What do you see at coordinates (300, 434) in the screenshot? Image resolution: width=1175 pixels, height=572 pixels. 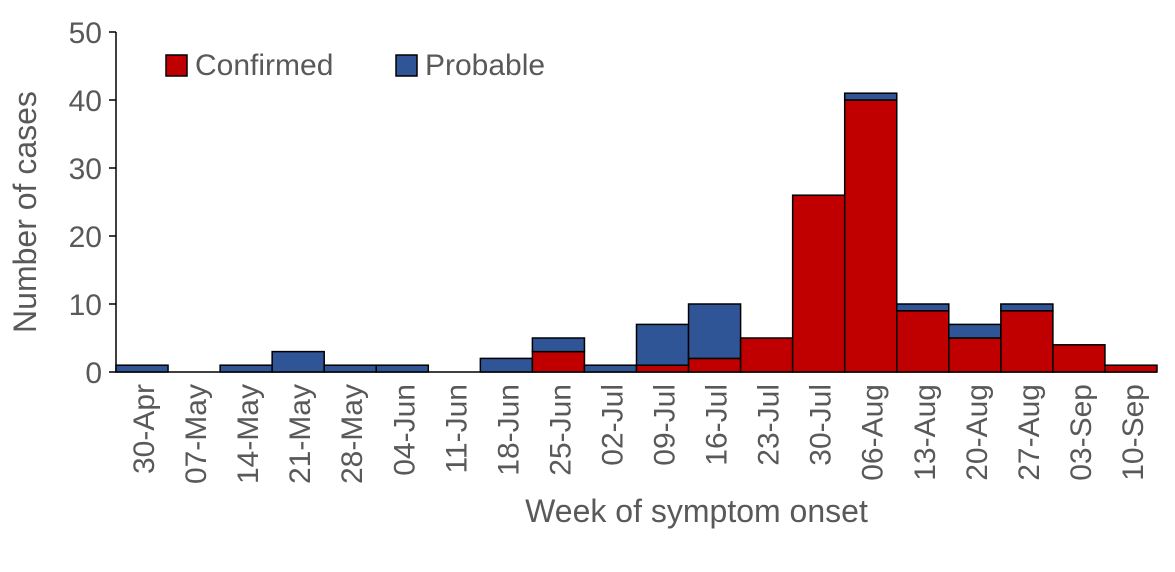 I see `x-tick-label: 21-May` at bounding box center [300, 434].